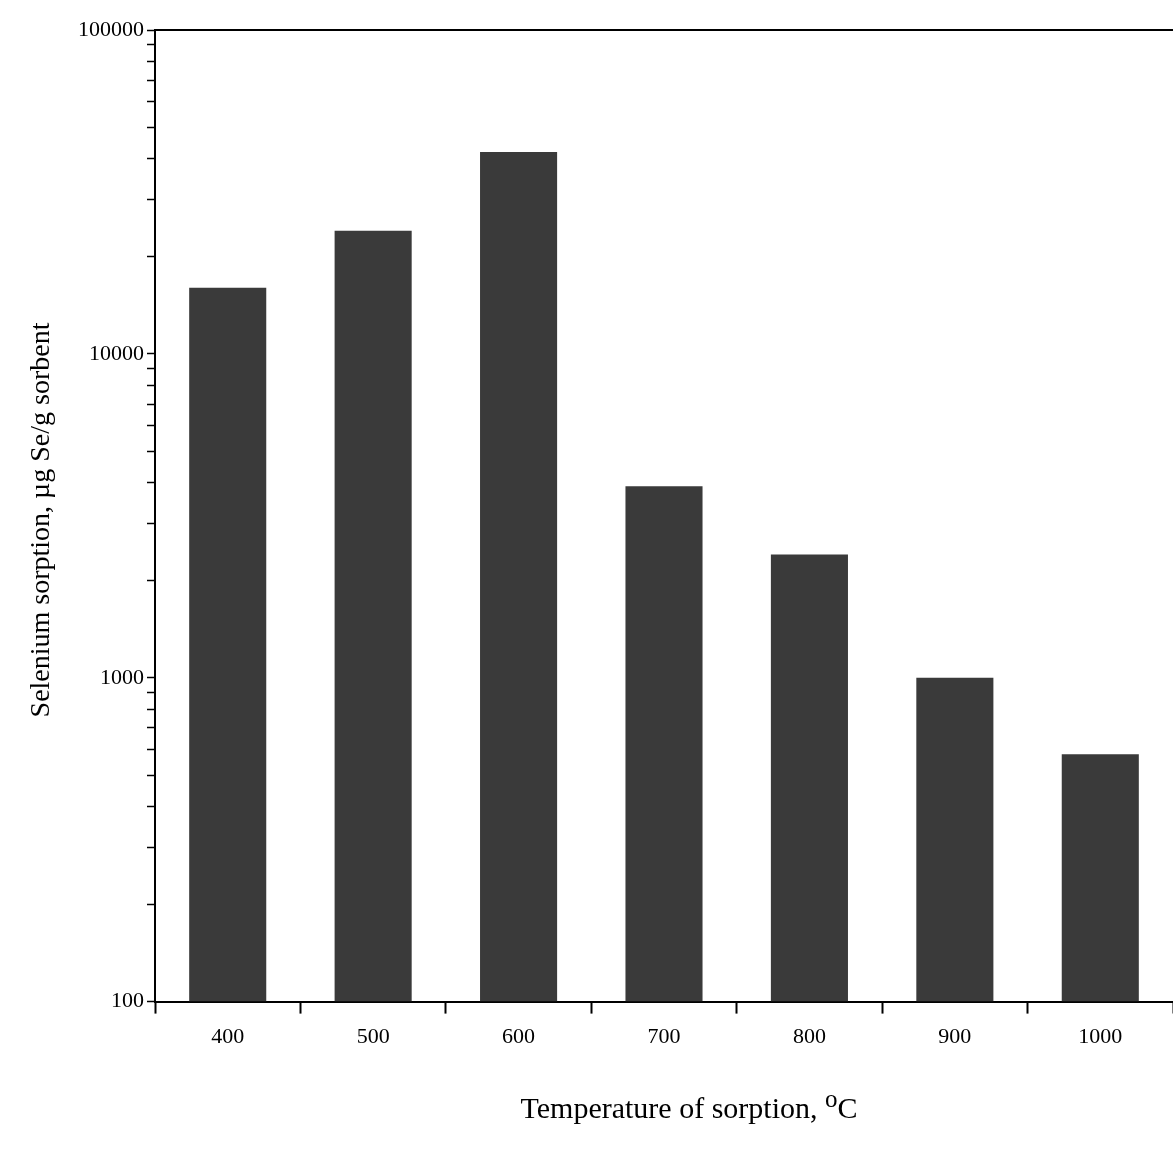 Image resolution: width=1173 pixels, height=1150 pixels. I want to click on y-tick-label: 10000, so click(116, 352).